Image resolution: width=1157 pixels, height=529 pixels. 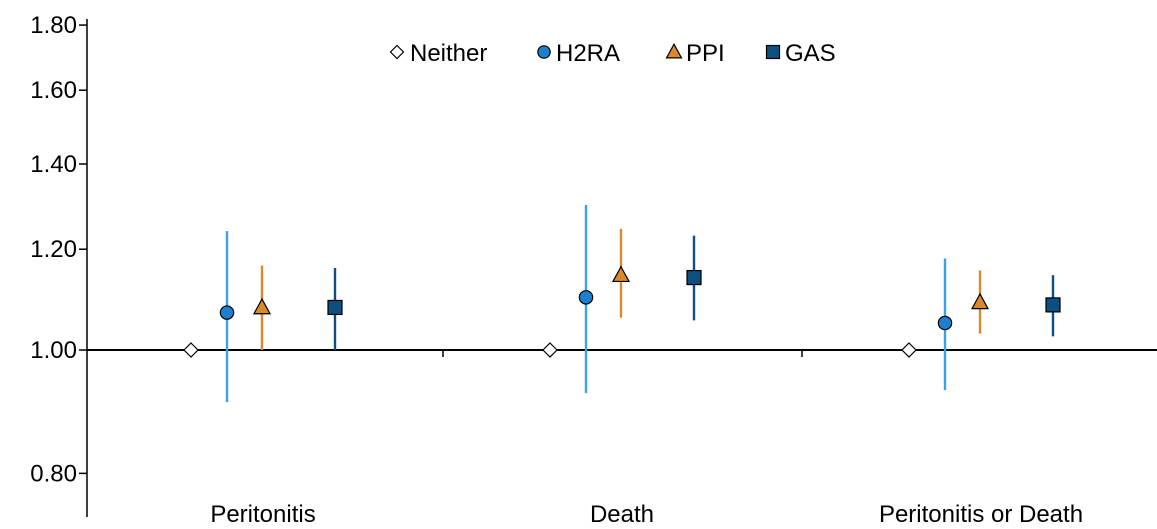 What do you see at coordinates (53, 249) in the screenshot?
I see `y-tick-label: 1.20` at bounding box center [53, 249].